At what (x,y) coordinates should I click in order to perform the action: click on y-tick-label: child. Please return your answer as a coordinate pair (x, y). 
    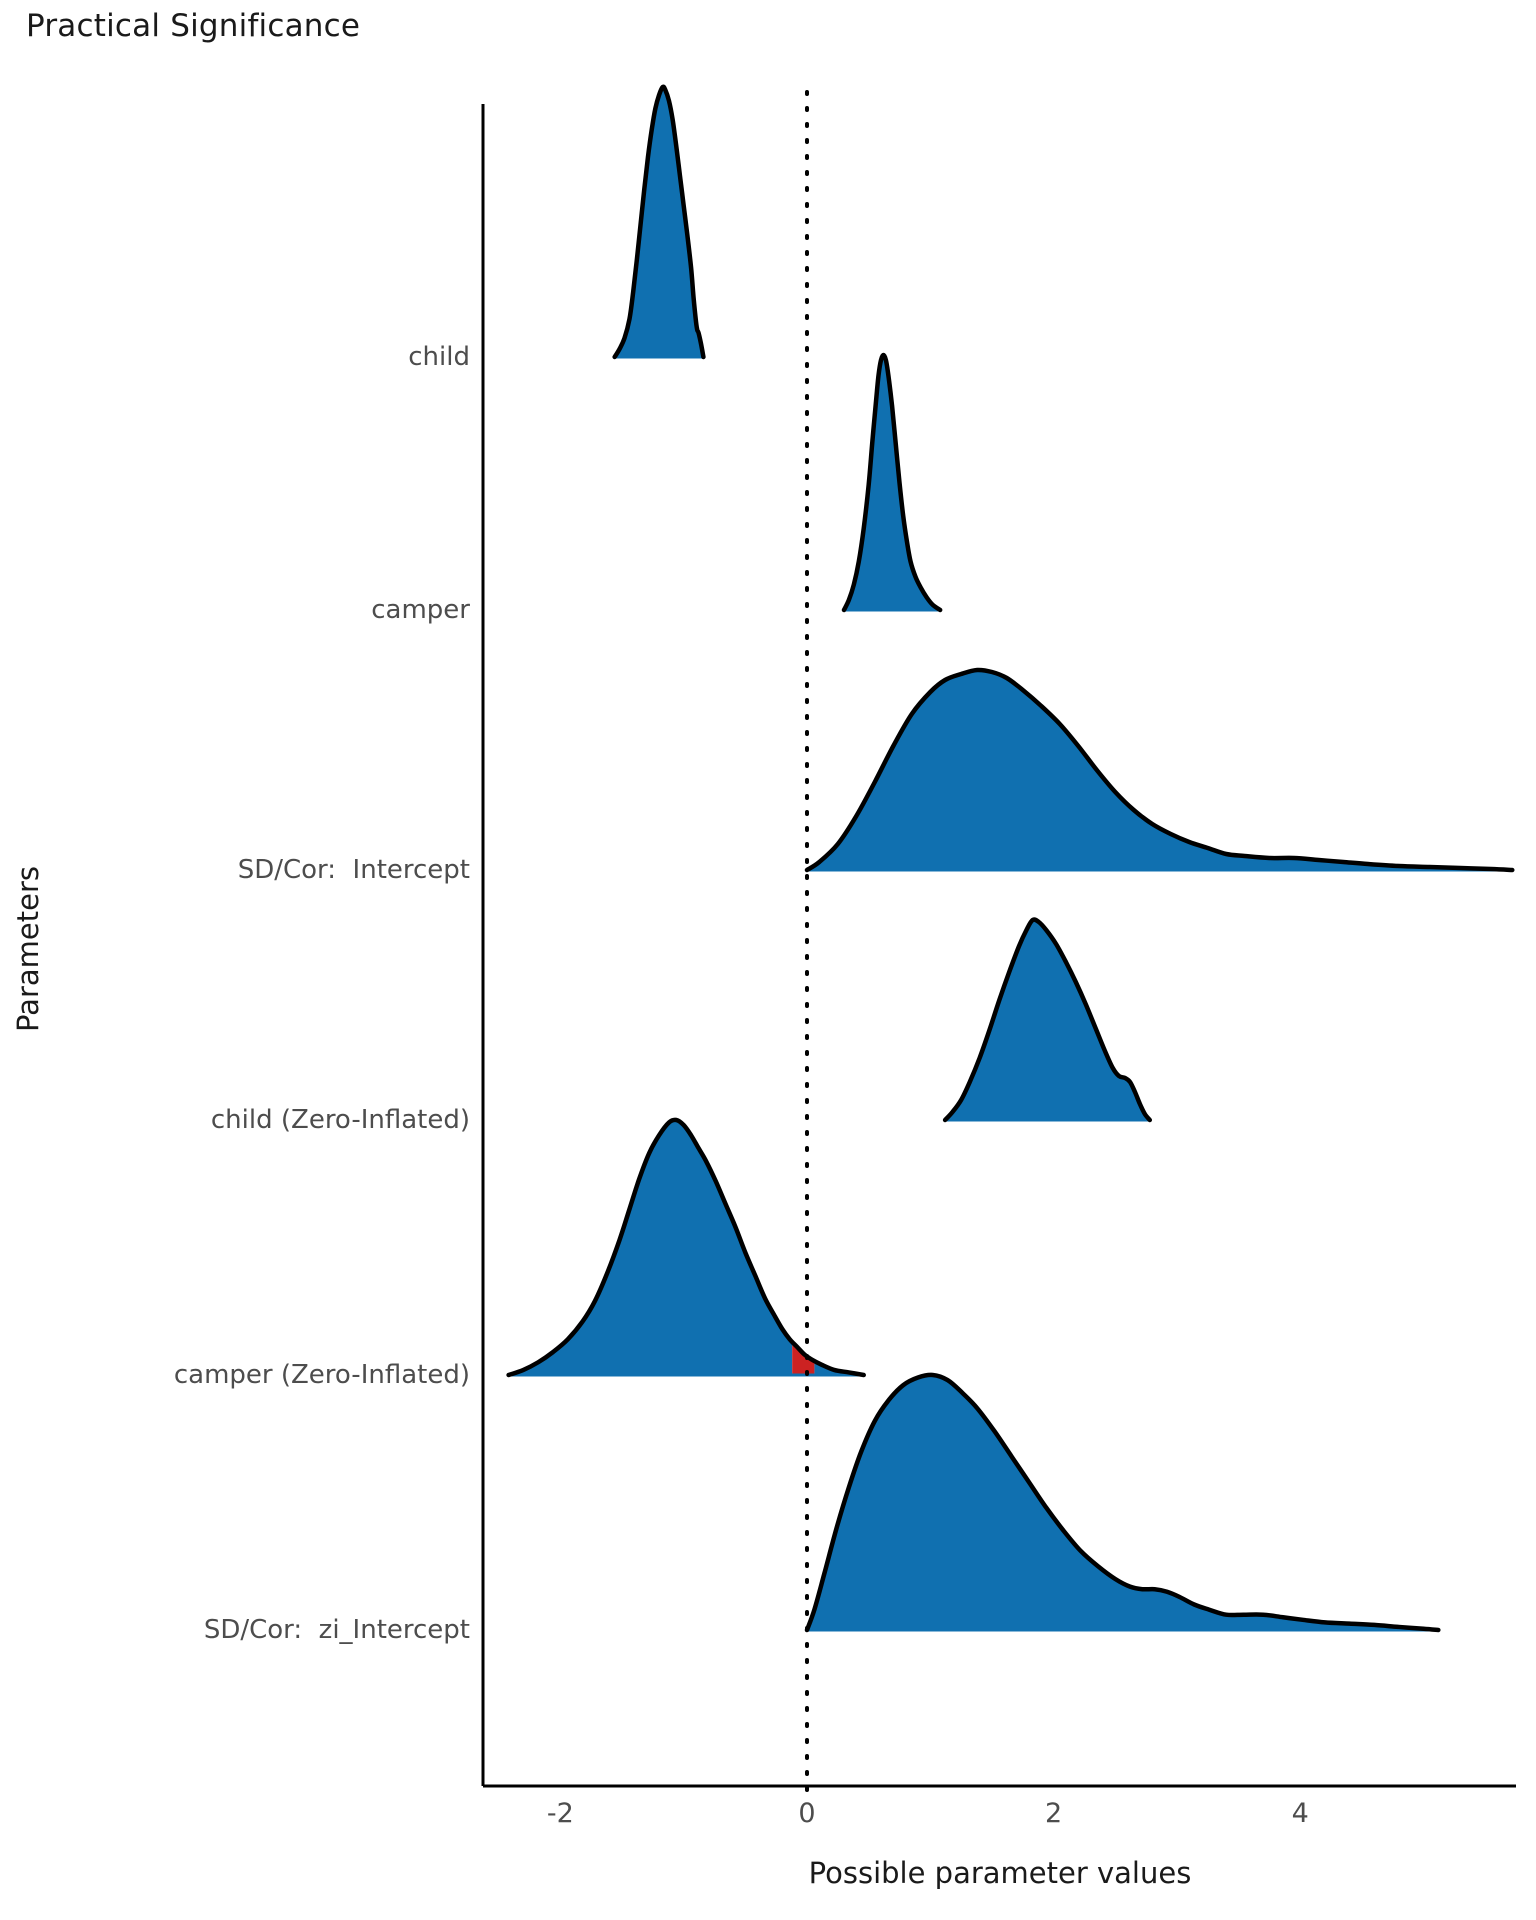
    Looking at the image, I should click on (439, 357).